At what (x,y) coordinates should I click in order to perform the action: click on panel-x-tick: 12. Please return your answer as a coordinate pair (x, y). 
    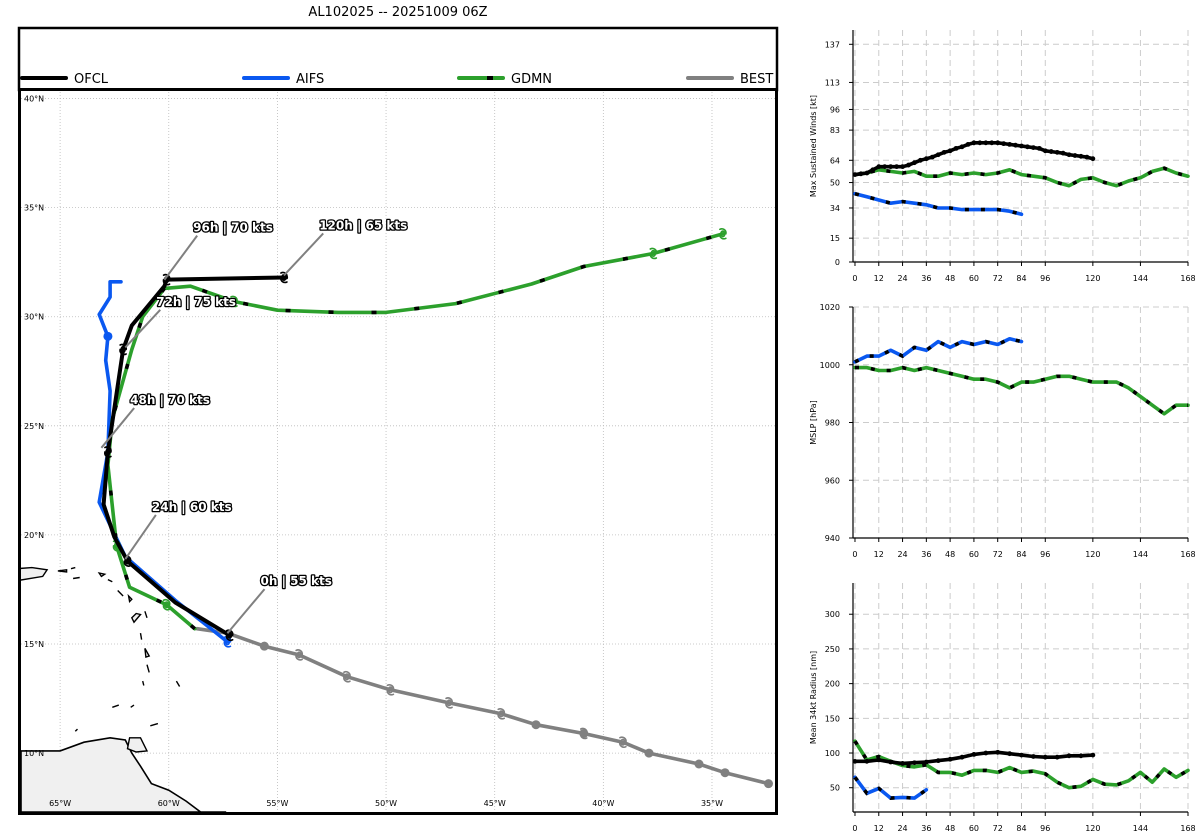
    Looking at the image, I should click on (879, 828).